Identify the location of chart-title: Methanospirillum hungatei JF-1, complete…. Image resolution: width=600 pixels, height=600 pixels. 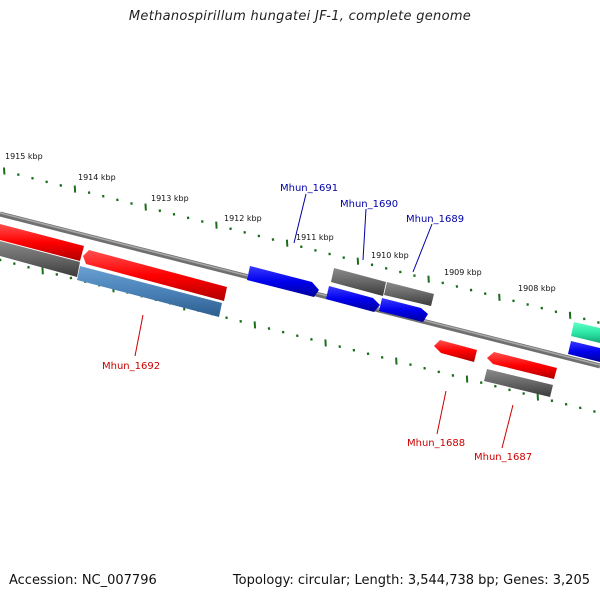
(300, 16).